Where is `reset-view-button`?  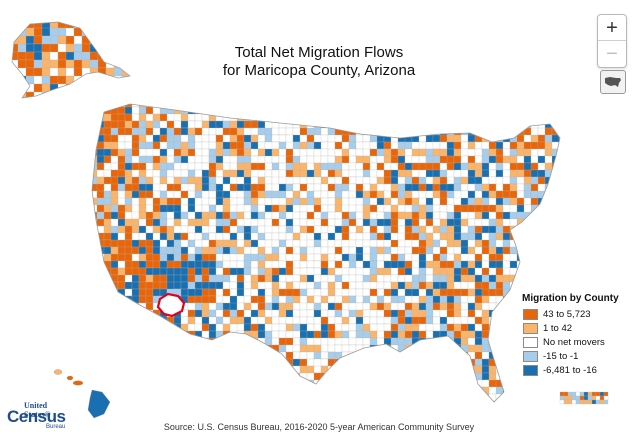 reset-view-button is located at coordinates (613, 82).